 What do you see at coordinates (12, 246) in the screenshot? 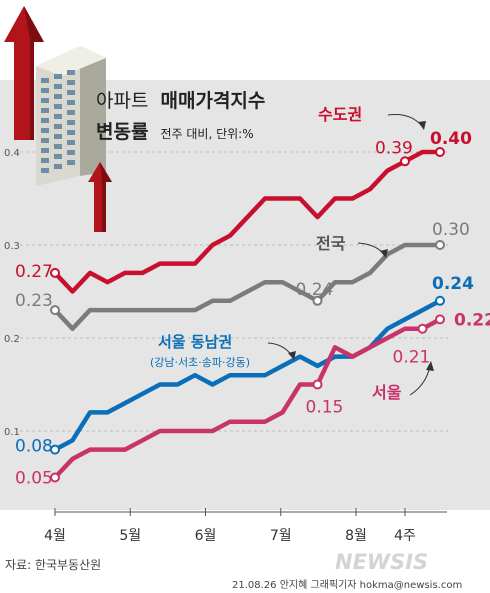
I see `y-tick-label: 0.3` at bounding box center [12, 246].